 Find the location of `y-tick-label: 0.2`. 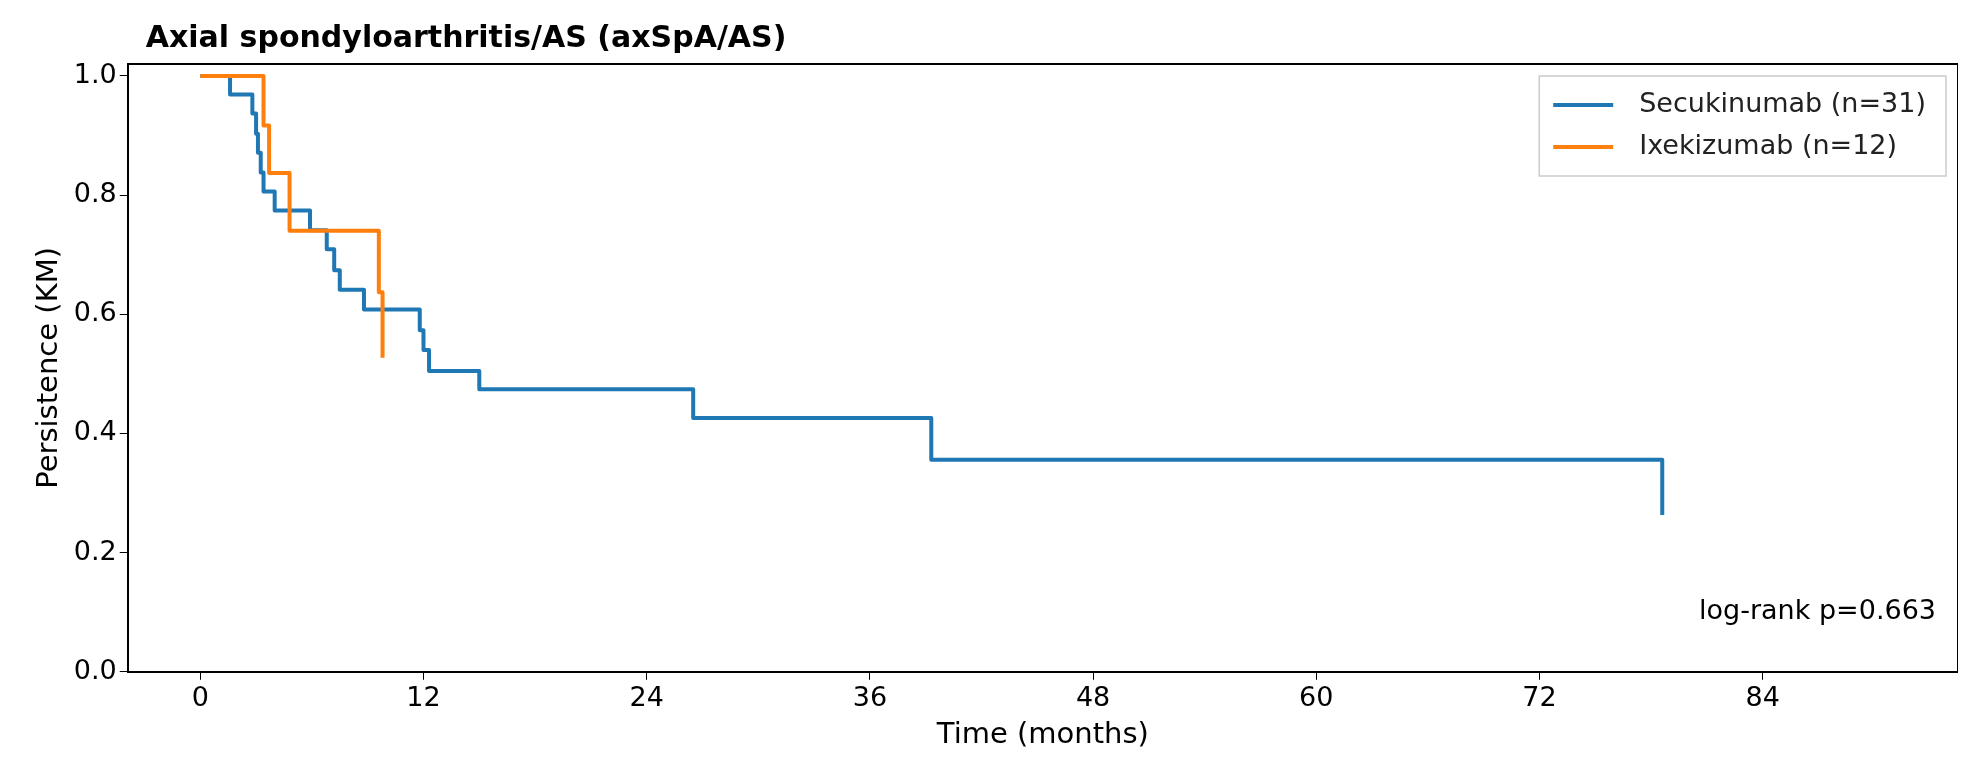

y-tick-label: 0.2 is located at coordinates (95, 550).